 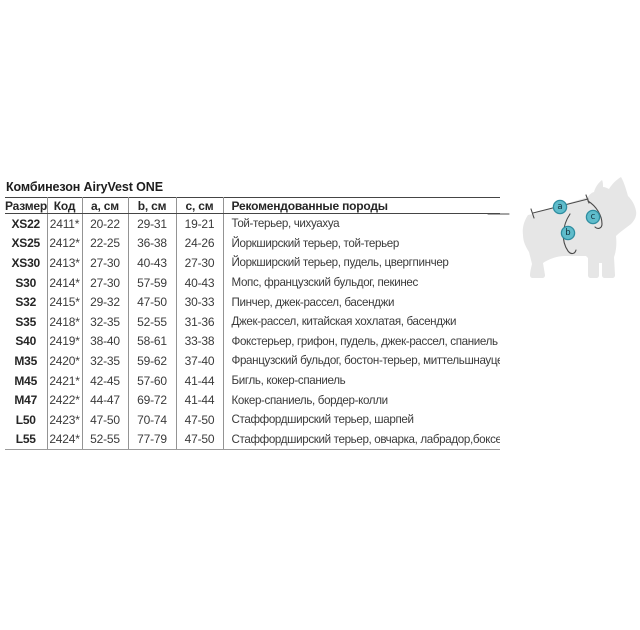 I want to click on c-label: c, so click(x=593, y=217).